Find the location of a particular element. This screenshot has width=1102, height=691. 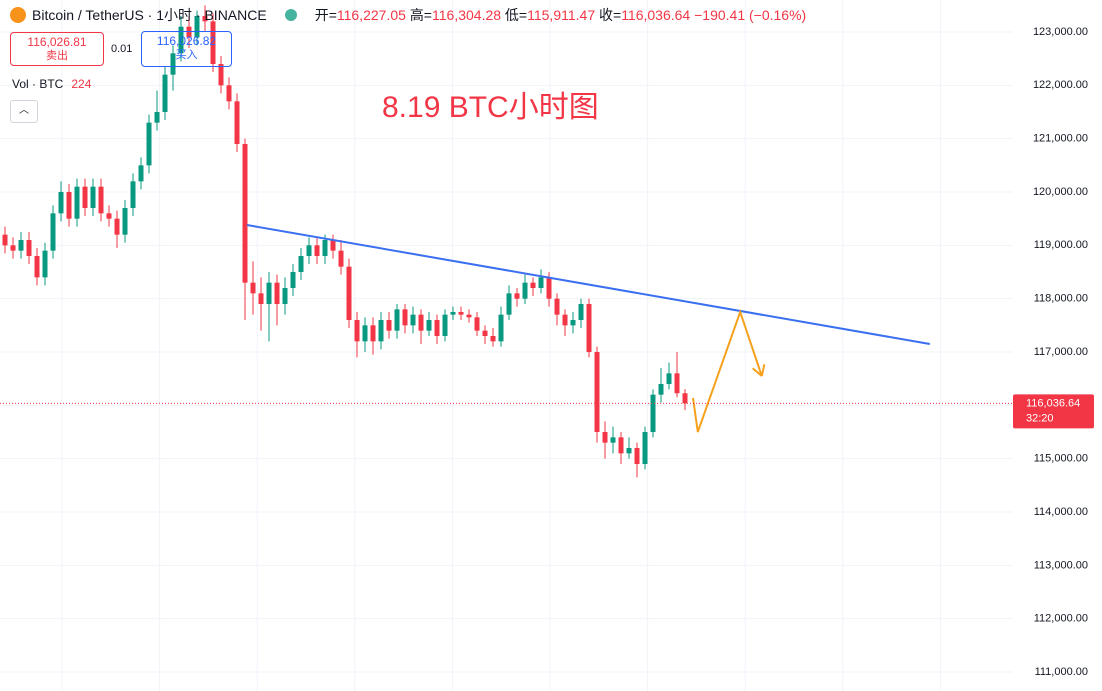

buy-label: 买入 is located at coordinates (186, 55).